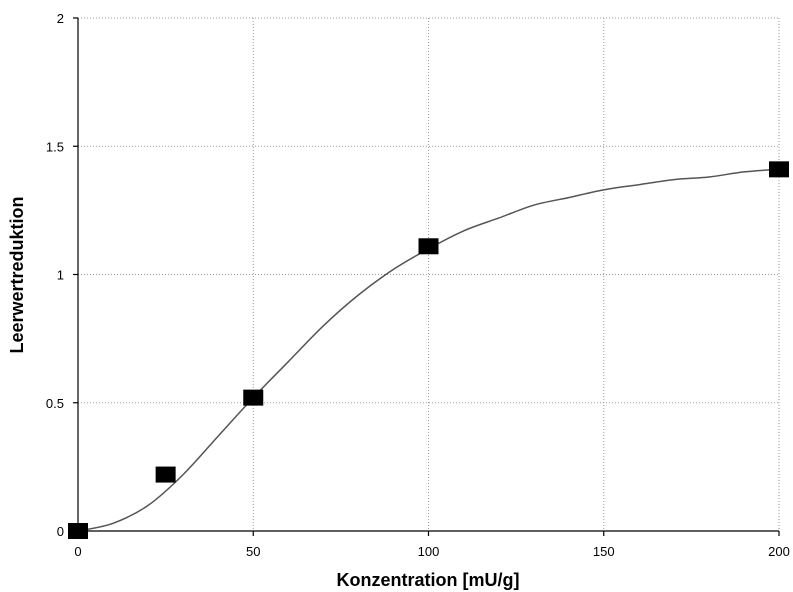 Image resolution: width=793 pixels, height=592 pixels. What do you see at coordinates (17, 274) in the screenshot?
I see `y-axis-label: Leerwertreduktion` at bounding box center [17, 274].